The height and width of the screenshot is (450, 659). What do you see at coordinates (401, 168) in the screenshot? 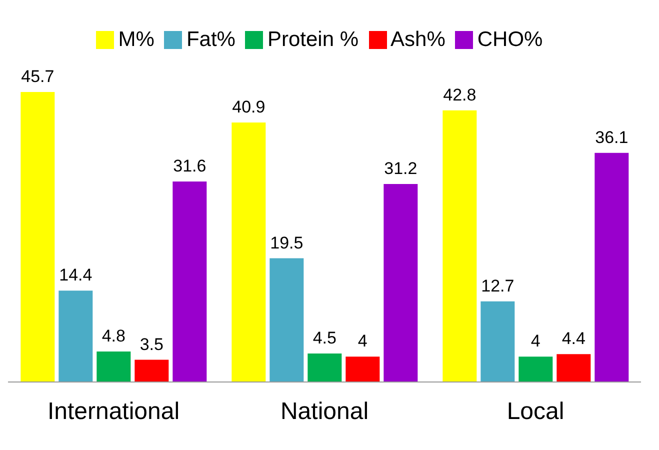
I see `data-label: 31.2` at bounding box center [401, 168].